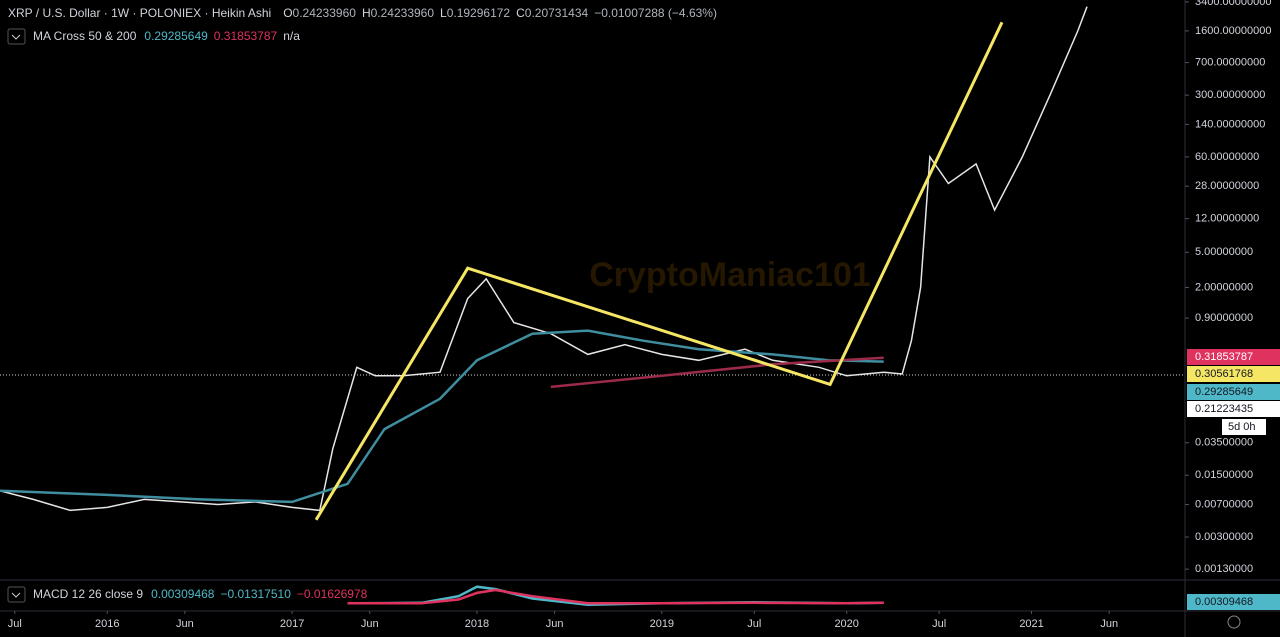 The height and width of the screenshot is (637, 1280). I want to click on watermark: CryptoManiac101, so click(730, 275).